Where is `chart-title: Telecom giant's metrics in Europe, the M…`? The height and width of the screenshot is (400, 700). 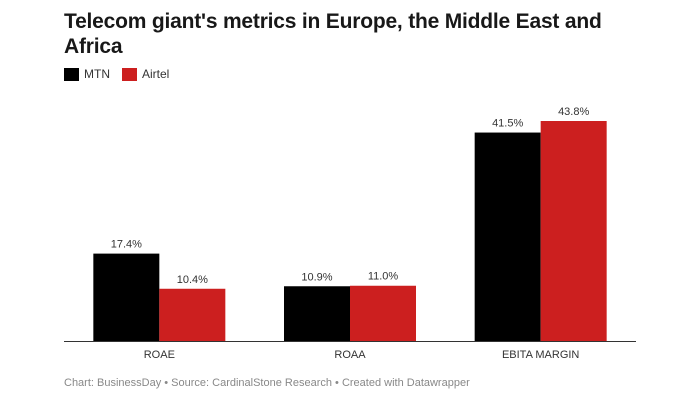
chart-title: Telecom giant's metrics in Europe, the M… is located at coordinates (333, 34).